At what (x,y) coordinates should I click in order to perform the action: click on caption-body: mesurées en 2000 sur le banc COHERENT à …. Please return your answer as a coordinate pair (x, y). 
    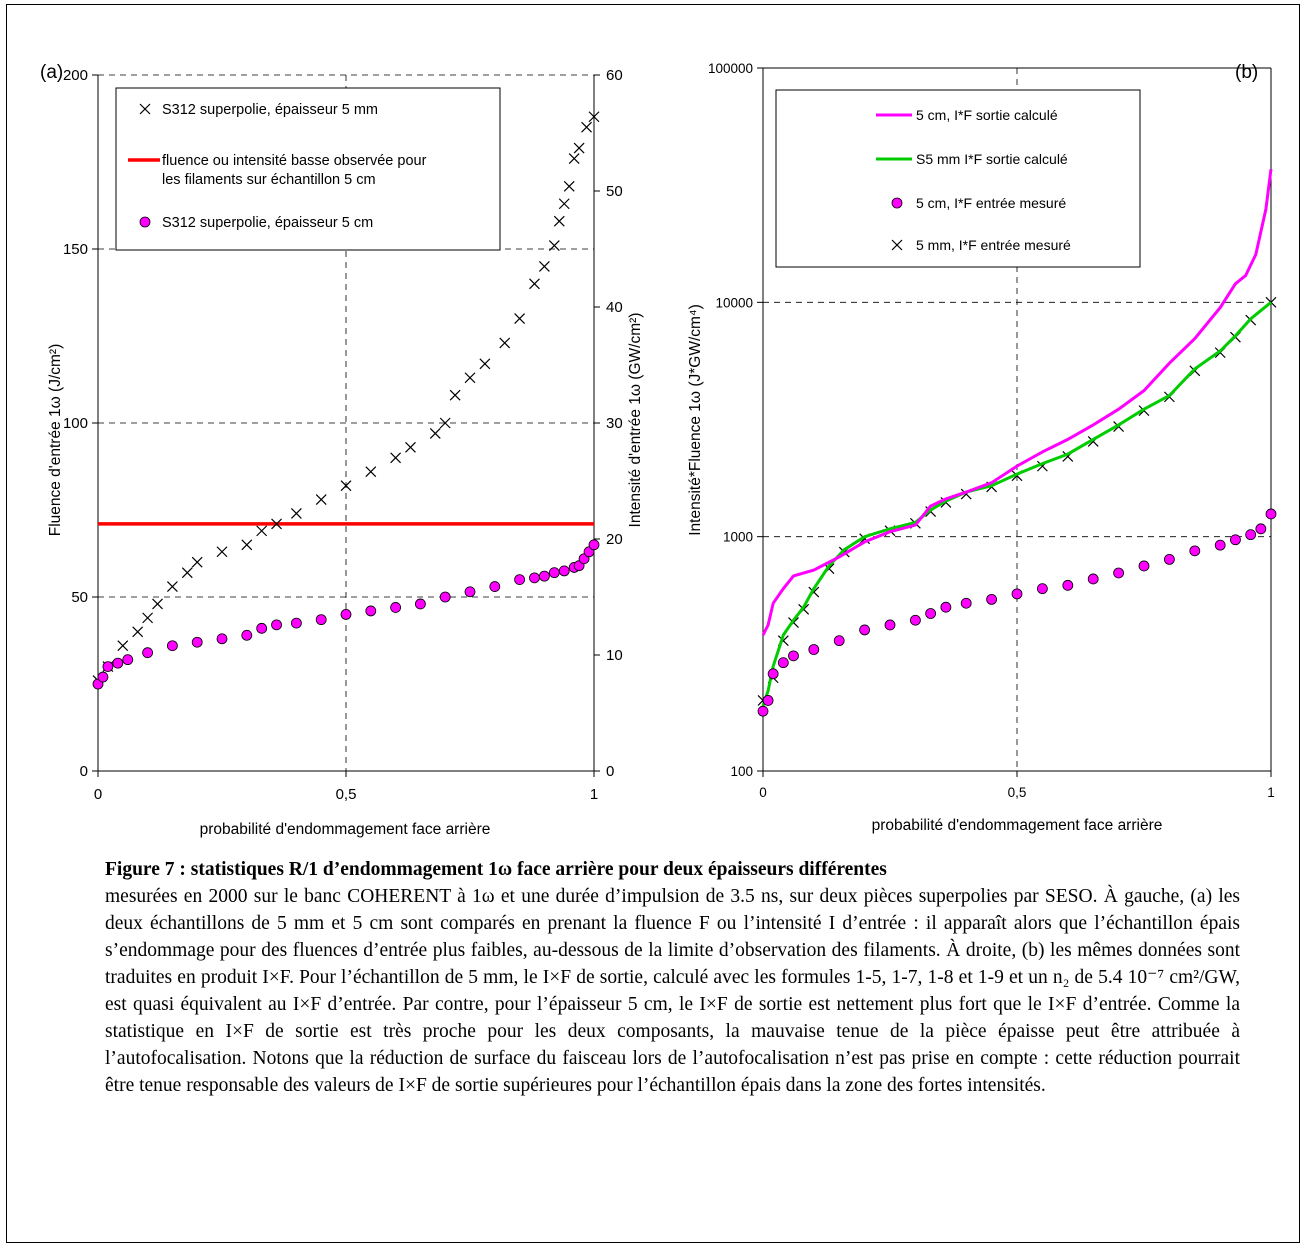
    Looking at the image, I should click on (672, 991).